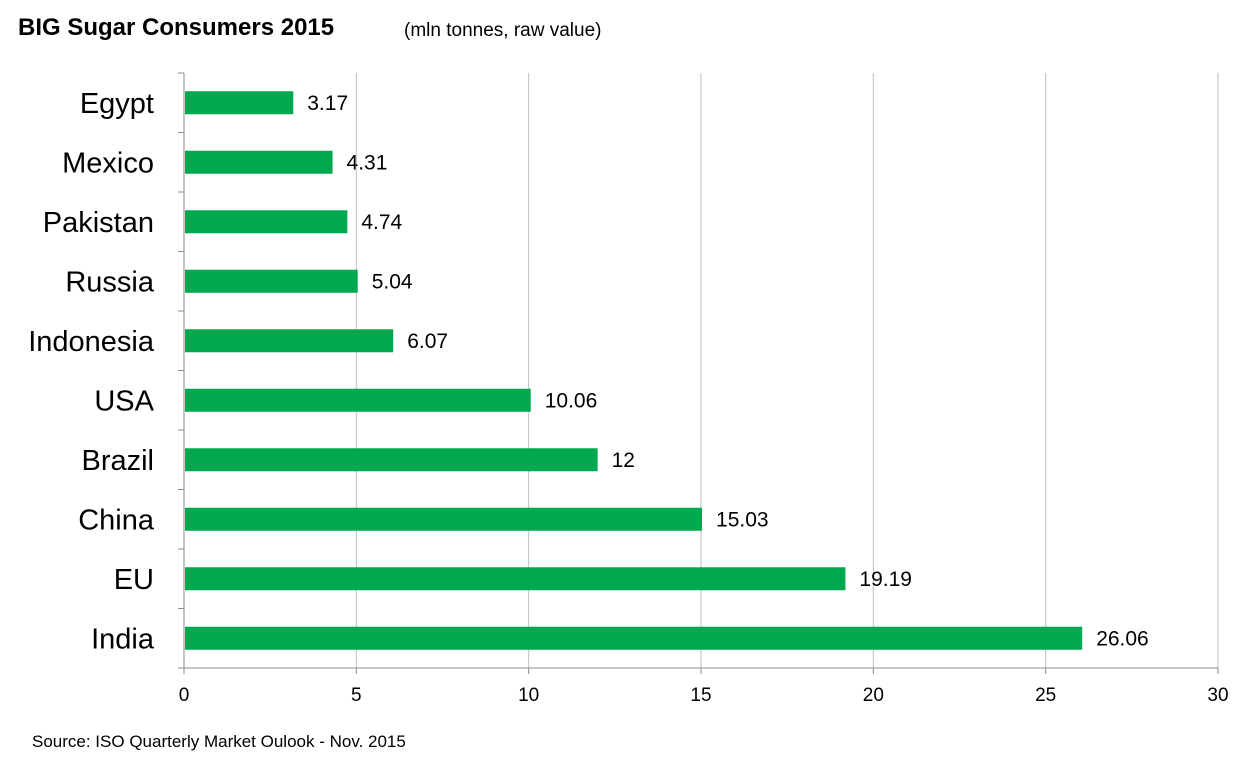 This screenshot has height=757, width=1254. I want to click on data-label: 4.74, so click(381, 222).